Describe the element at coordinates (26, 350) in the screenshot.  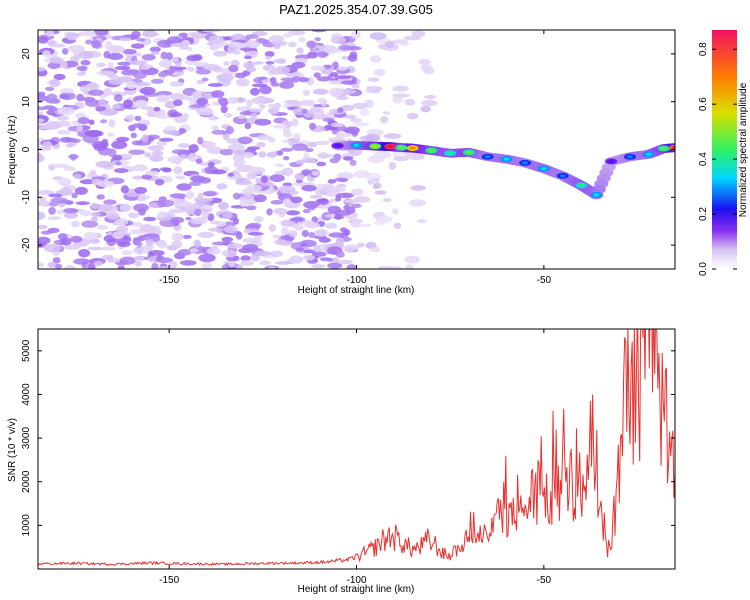
I see `y-tick-label: 5000` at that location.